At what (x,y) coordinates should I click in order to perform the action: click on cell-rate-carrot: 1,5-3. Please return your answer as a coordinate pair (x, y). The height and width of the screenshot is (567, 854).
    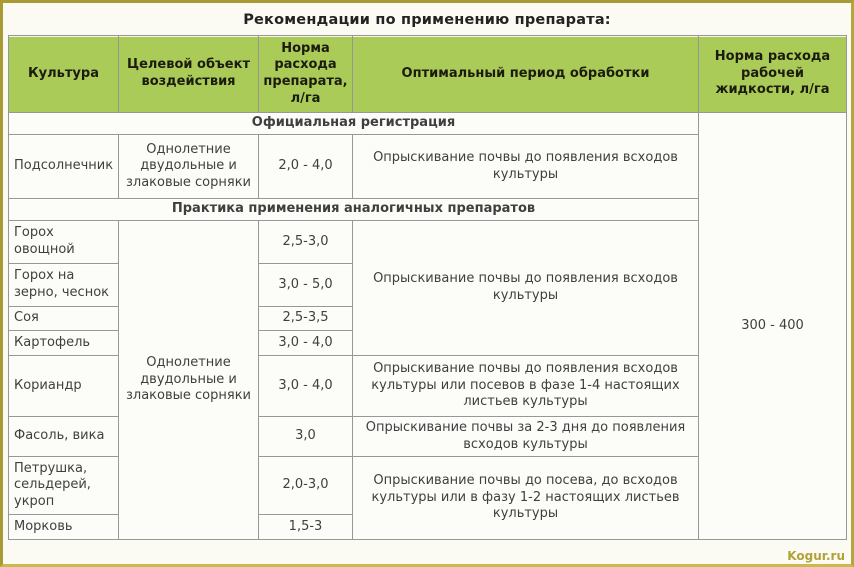
    Looking at the image, I should click on (305, 527).